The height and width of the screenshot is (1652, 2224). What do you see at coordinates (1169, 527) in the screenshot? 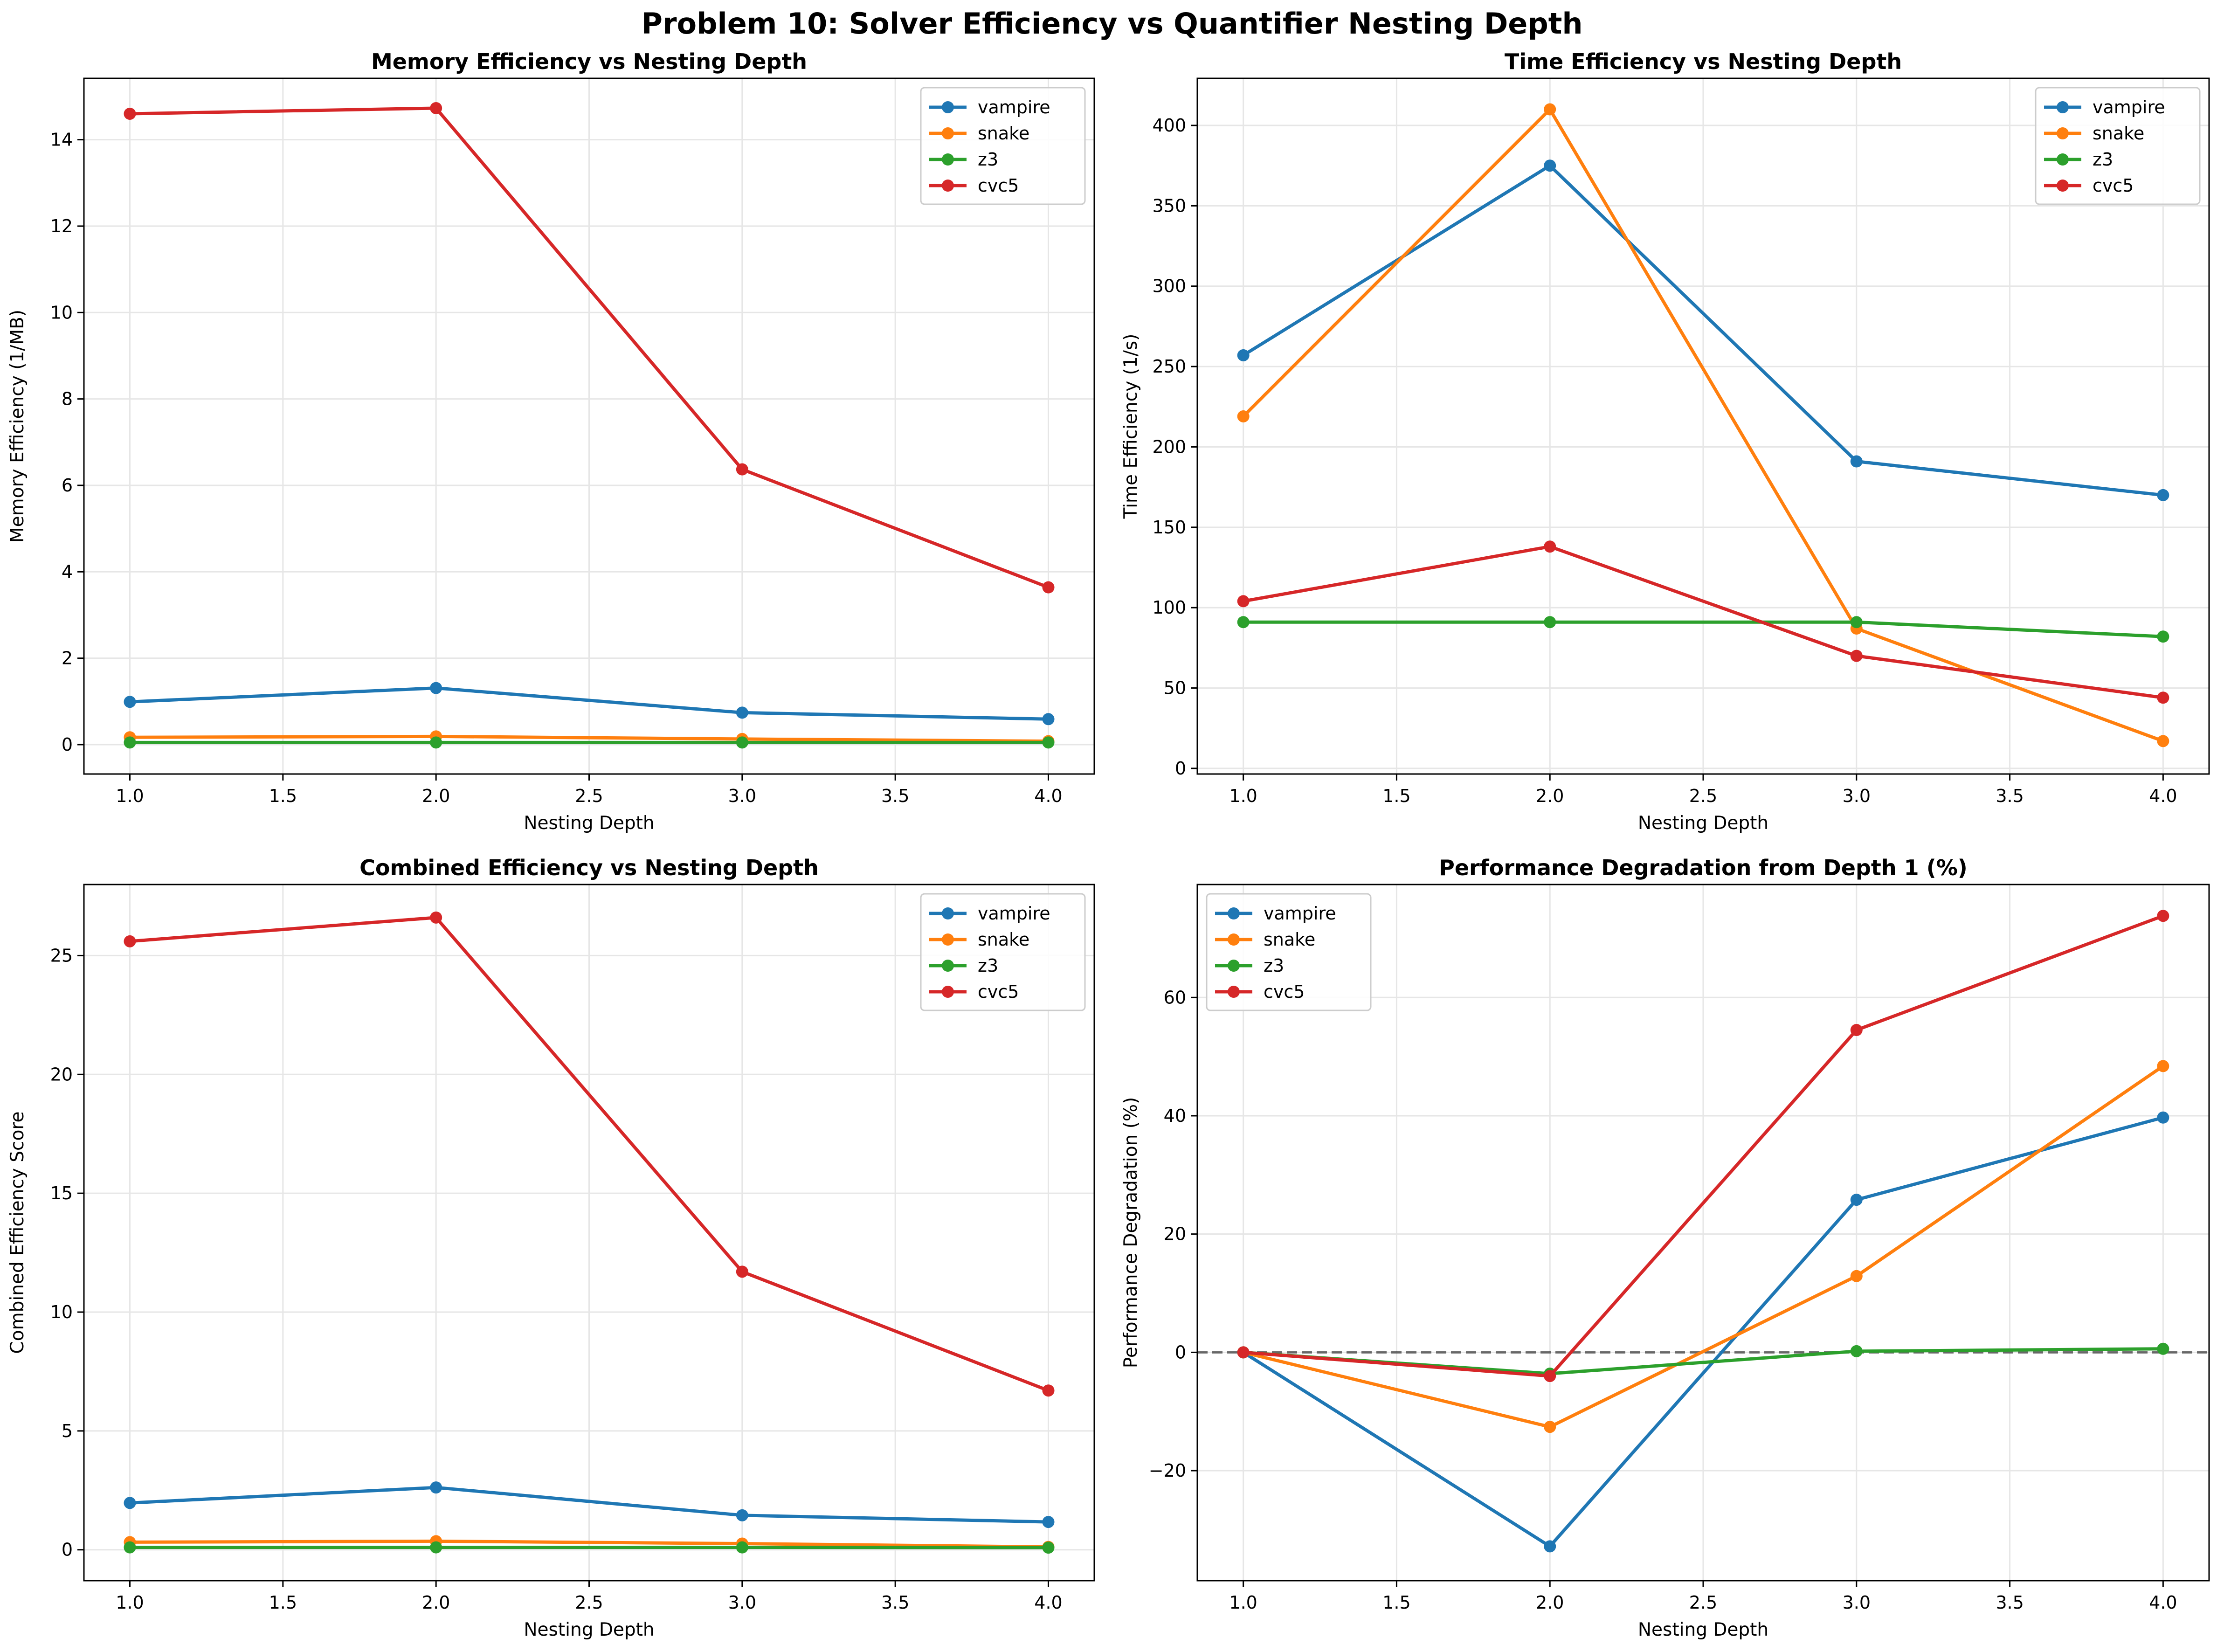
I see `y-tick-label: 150` at bounding box center [1169, 527].